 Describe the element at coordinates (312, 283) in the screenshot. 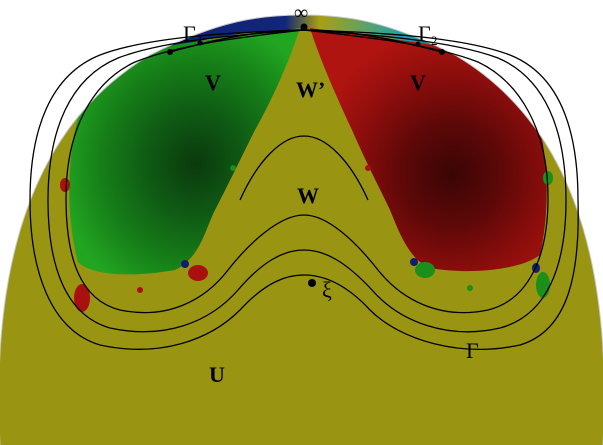

I see `xi-point` at that location.